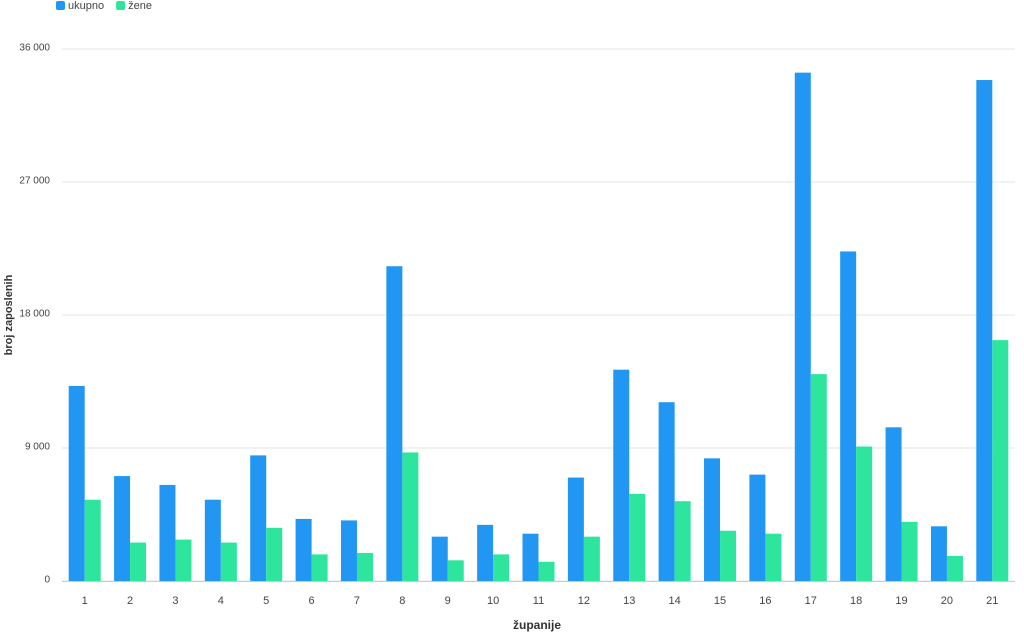  What do you see at coordinates (448, 601) in the screenshot?
I see `x-tick-label: 9` at bounding box center [448, 601].